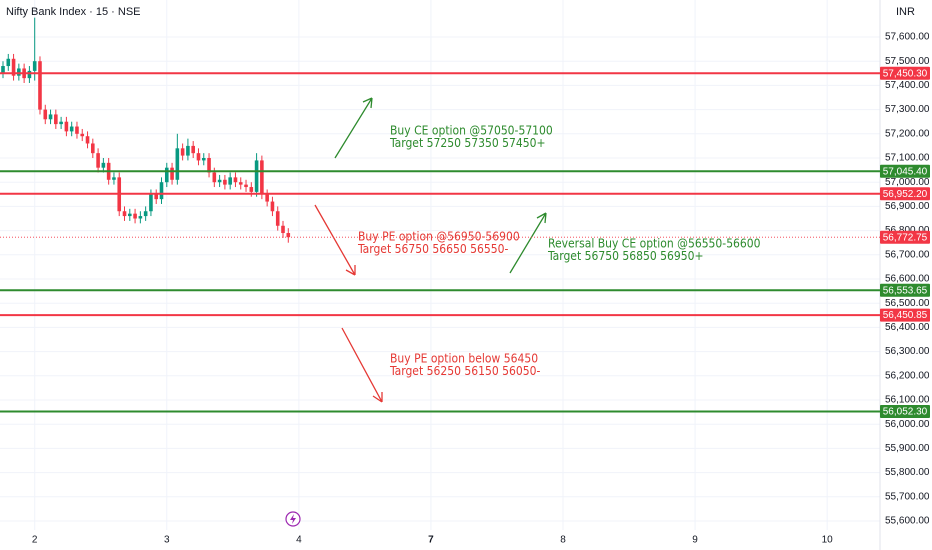 This screenshot has height=550, width=932. I want to click on x-tick-label: 10, so click(828, 540).